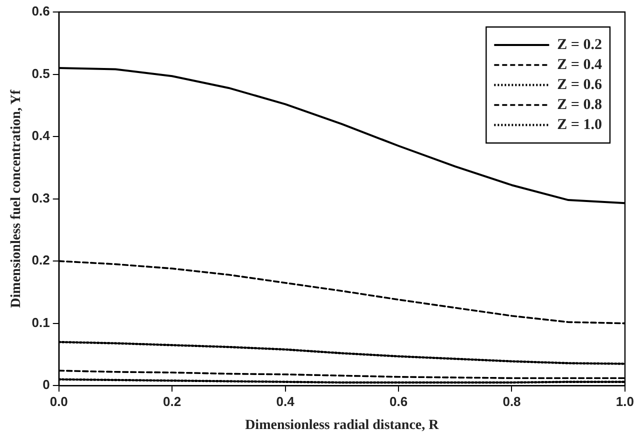 This screenshot has height=440, width=637. I want to click on y-tick-label: 0.4, so click(41, 136).